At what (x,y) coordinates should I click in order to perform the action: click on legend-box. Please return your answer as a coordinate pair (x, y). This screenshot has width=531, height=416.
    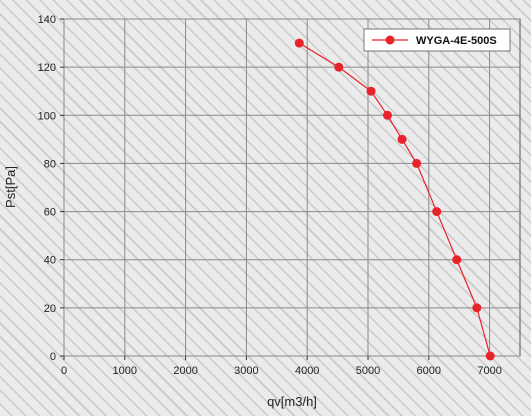
    Looking at the image, I should click on (437, 40).